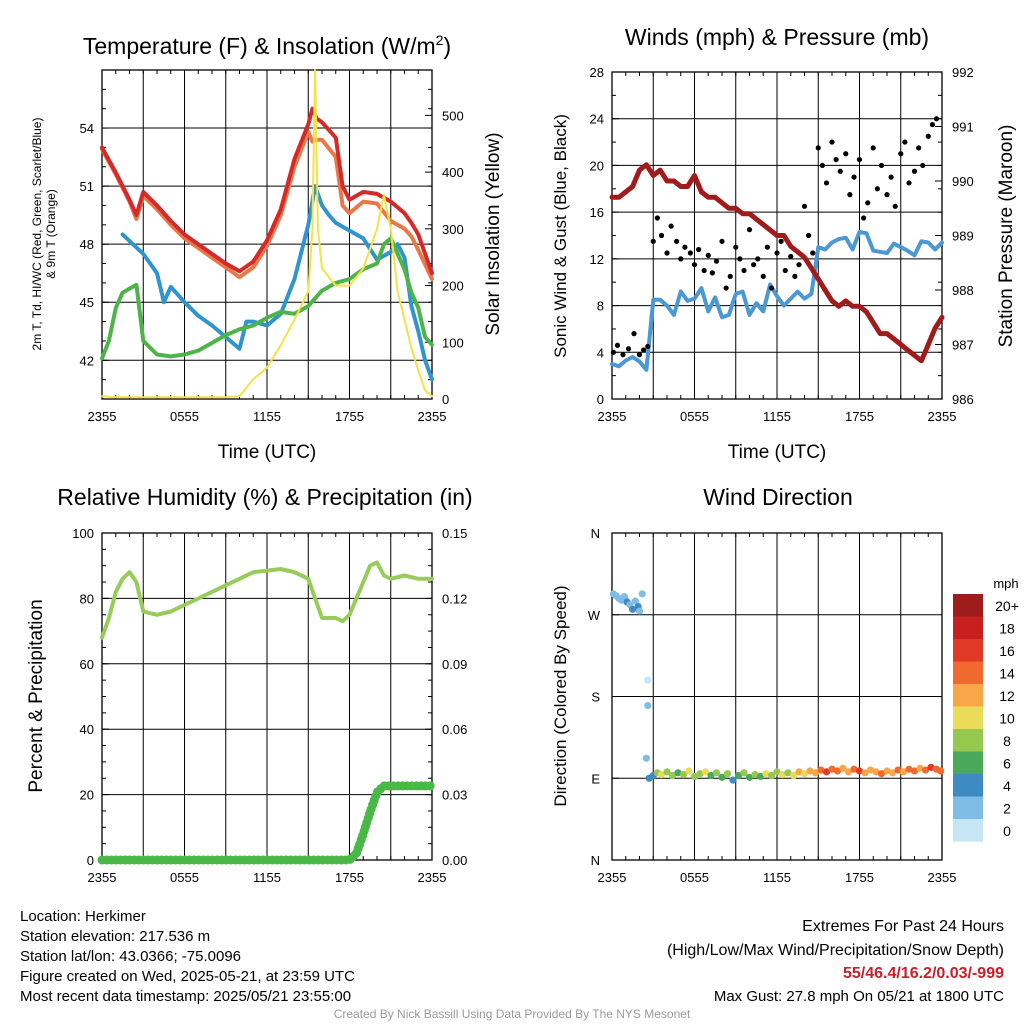 This screenshot has width=1024, height=1024. Describe the element at coordinates (1007, 606) in the screenshot. I see `legend-label: 20+` at that location.